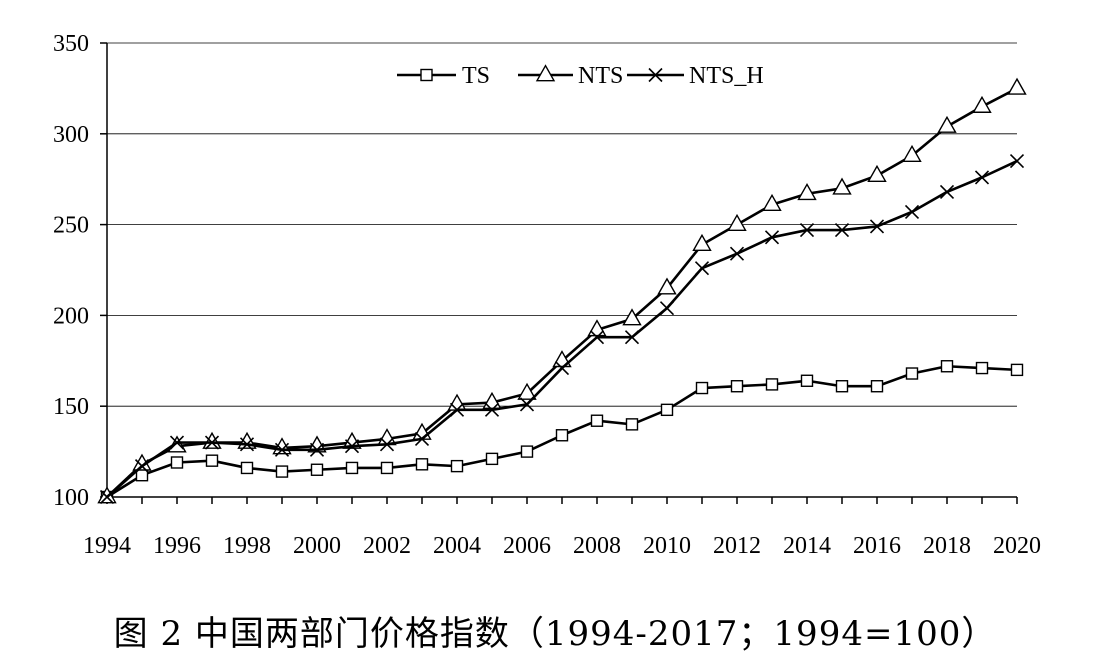 The width and height of the screenshot is (1110, 662). What do you see at coordinates (457, 546) in the screenshot?
I see `x-tick-label: 2004` at bounding box center [457, 546].